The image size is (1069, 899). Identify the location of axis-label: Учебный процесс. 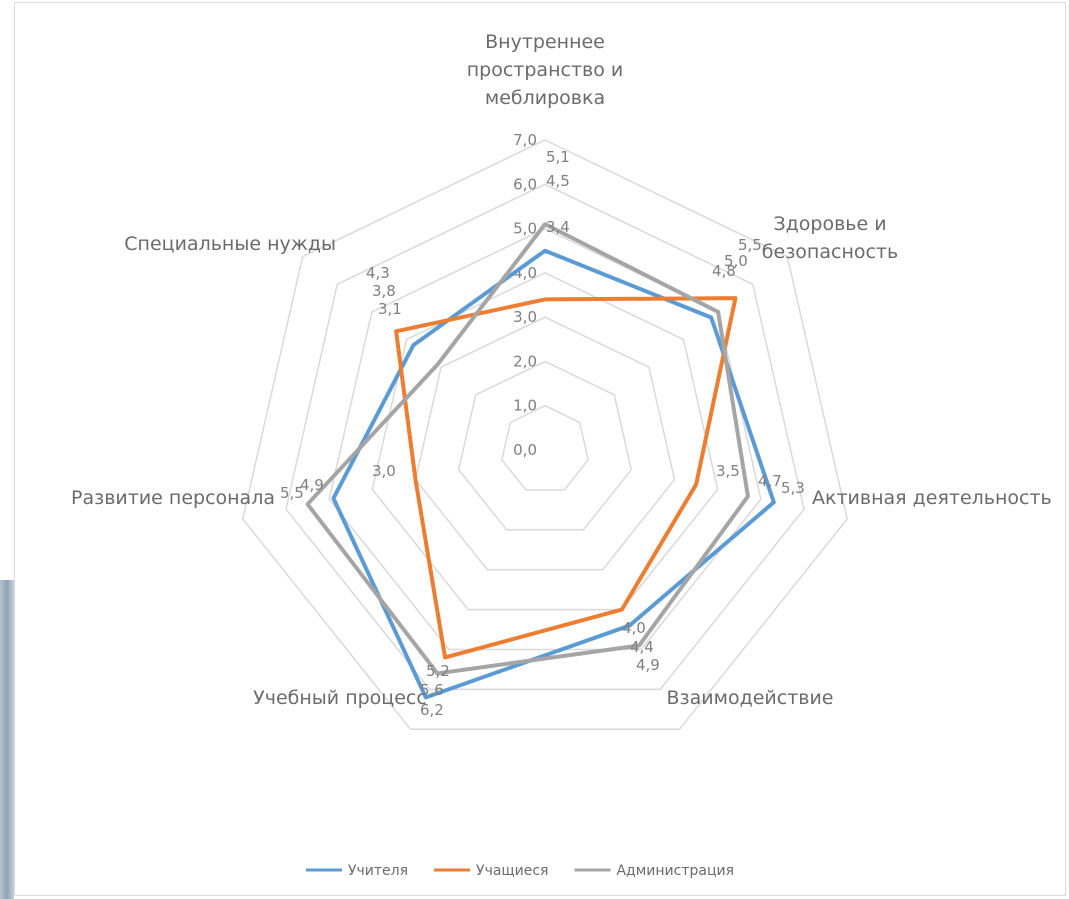
(340, 698).